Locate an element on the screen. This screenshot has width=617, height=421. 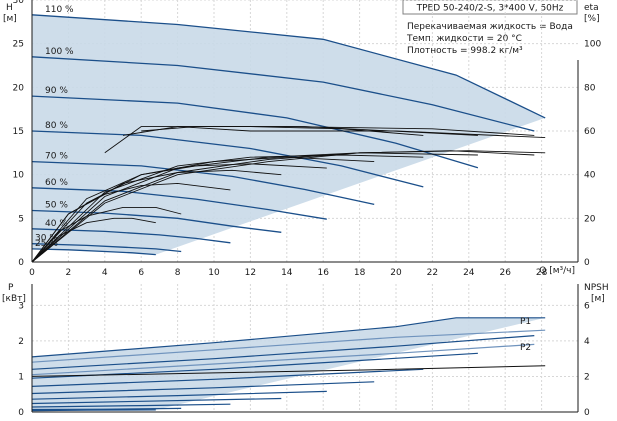
info-title-frame is located at coordinates (490, 7).